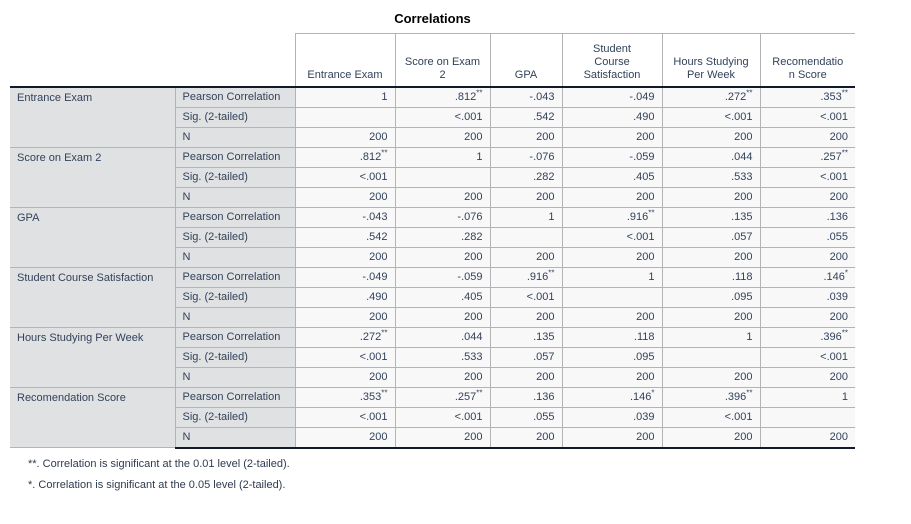 Image resolution: width=911 pixels, height=524 pixels. Describe the element at coordinates (442, 237) in the screenshot. I see `sig-cell: .282` at that location.